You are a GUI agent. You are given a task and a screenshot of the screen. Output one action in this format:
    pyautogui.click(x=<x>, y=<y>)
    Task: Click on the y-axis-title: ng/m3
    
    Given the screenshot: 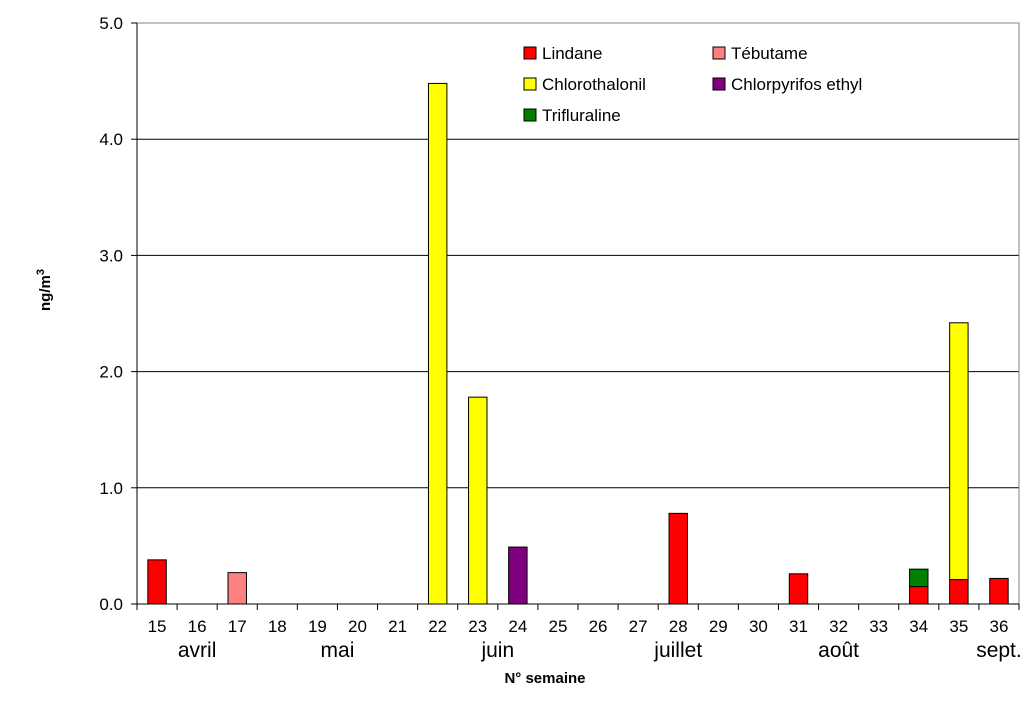 What is the action you would take?
    pyautogui.click(x=44, y=290)
    